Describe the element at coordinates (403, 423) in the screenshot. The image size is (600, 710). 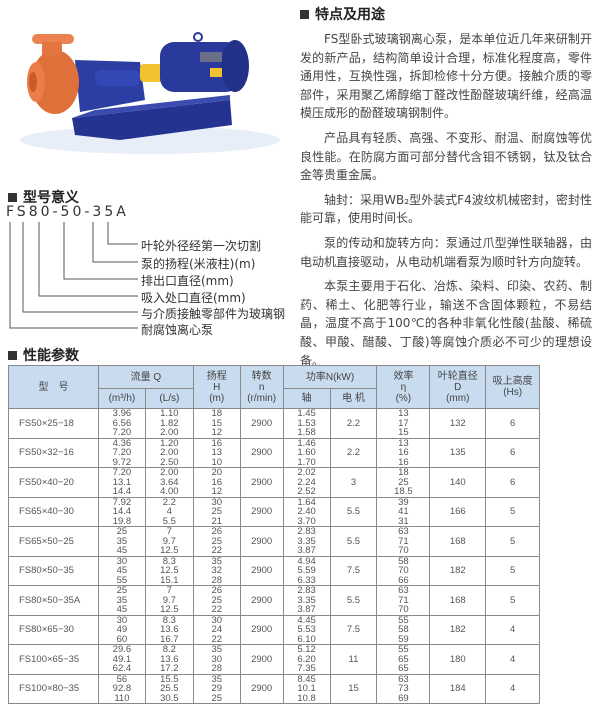
I see `cell-eff: 13 17 15` at that location.